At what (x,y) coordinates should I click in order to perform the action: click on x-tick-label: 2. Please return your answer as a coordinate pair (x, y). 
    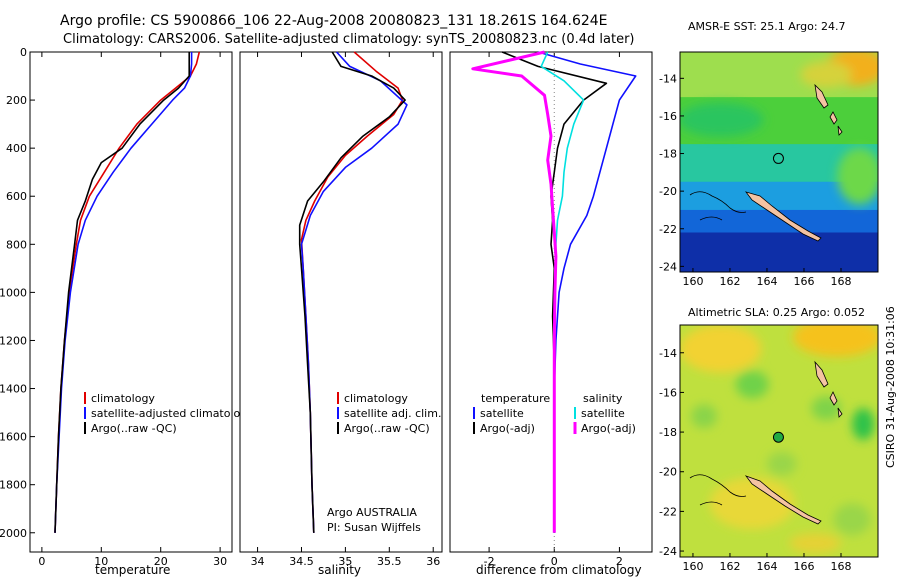
    Looking at the image, I should click on (619, 561).